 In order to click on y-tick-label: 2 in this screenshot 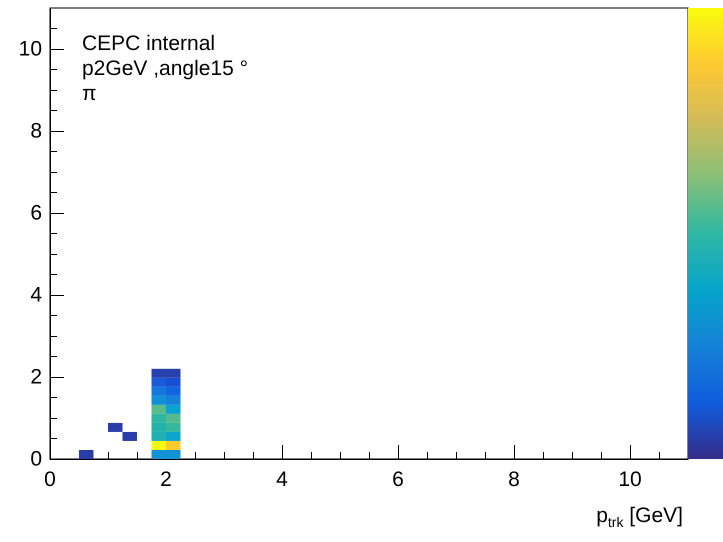, I will do `click(36, 377)`.